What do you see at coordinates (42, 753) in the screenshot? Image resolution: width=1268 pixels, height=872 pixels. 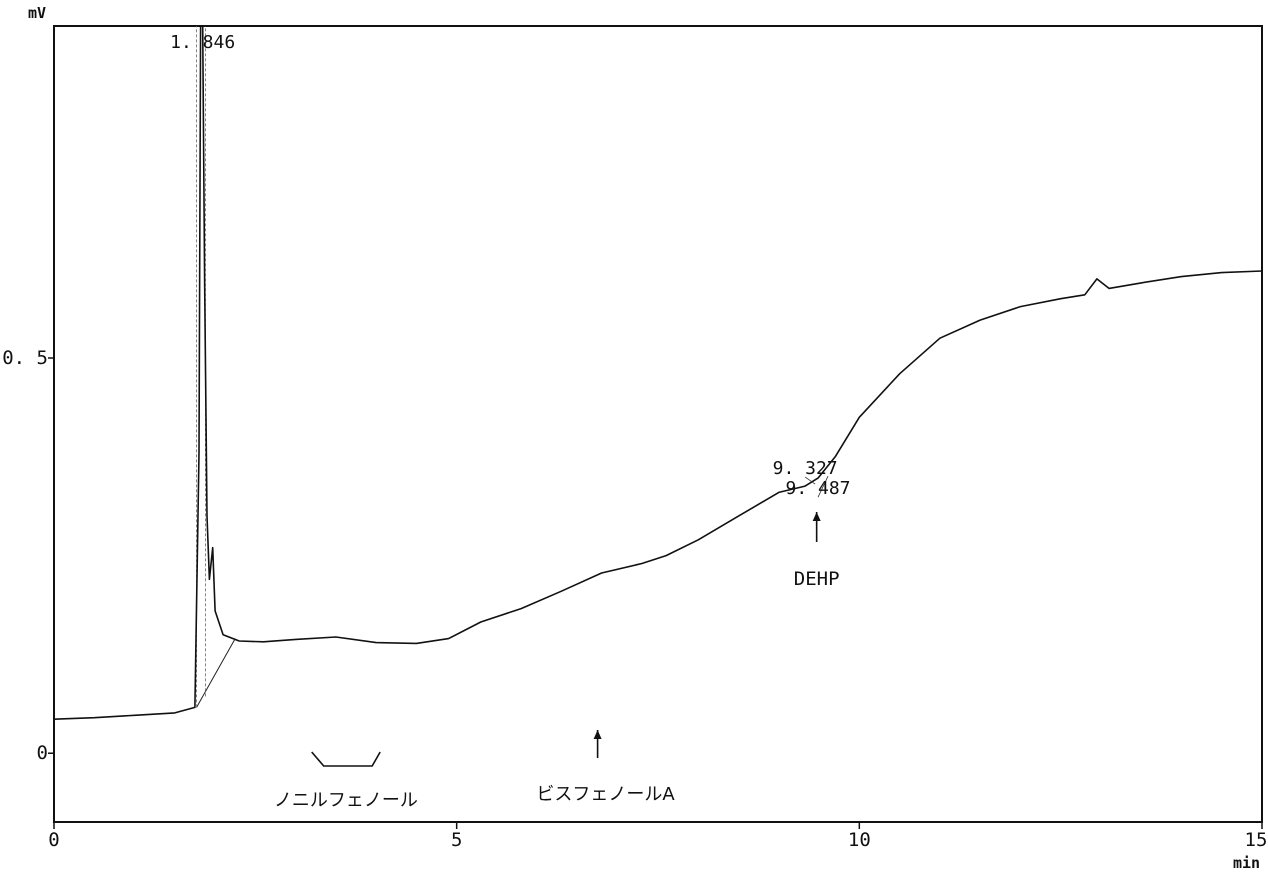 I see `y-tick-label: 0` at bounding box center [42, 753].